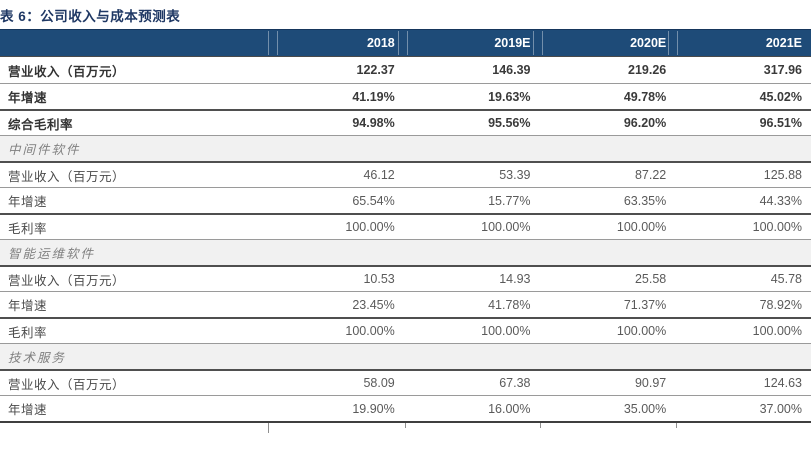  What do you see at coordinates (782, 383) in the screenshot?
I see `value-cell: 124.63` at bounding box center [782, 383].